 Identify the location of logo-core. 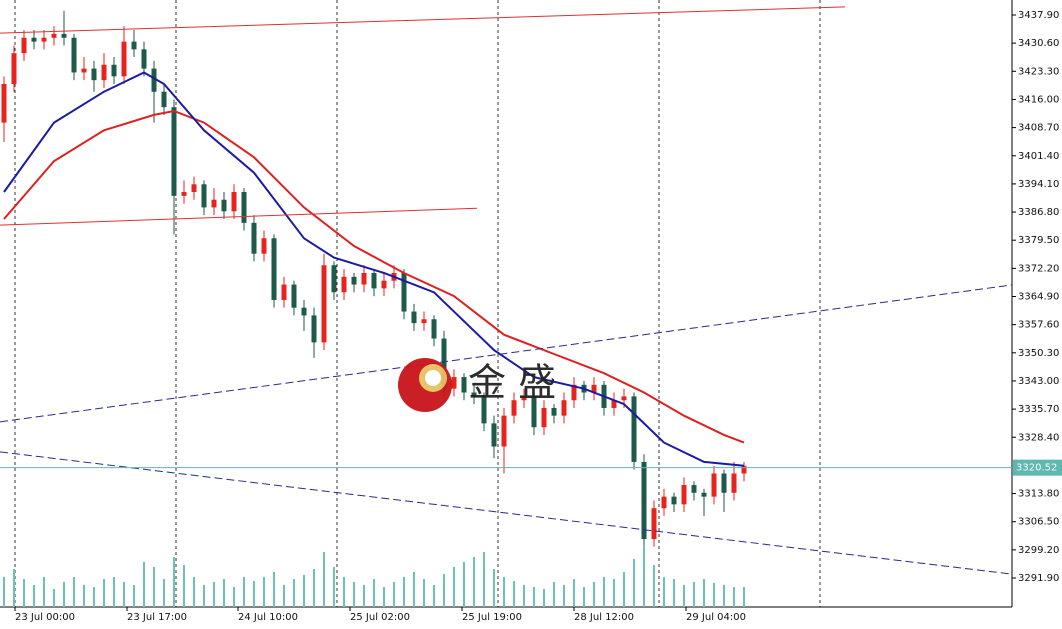
(433, 378).